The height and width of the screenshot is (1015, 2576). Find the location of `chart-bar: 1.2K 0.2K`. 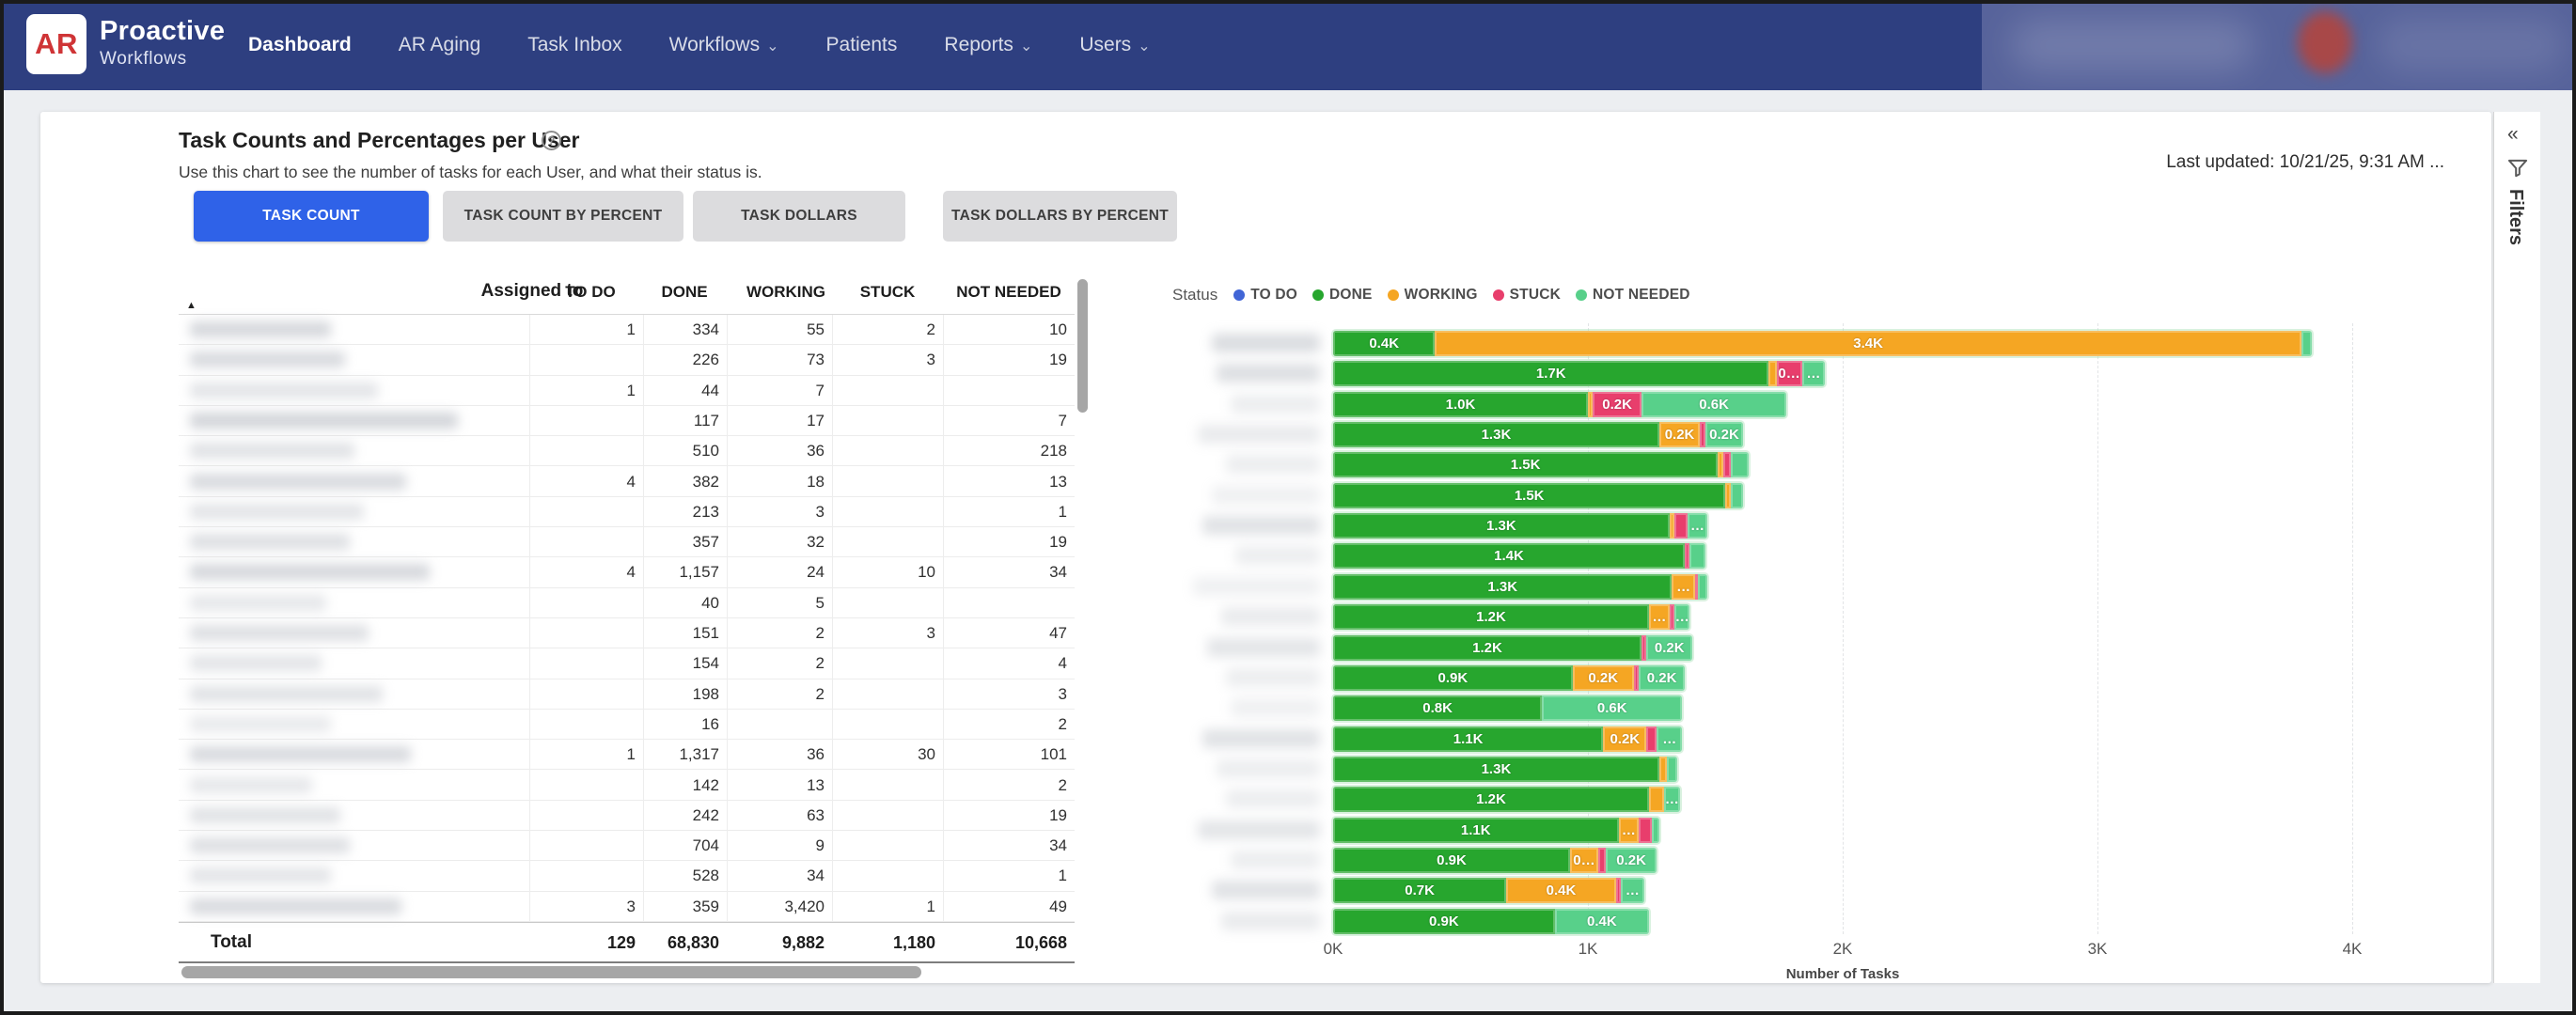

chart-bar: 1.2K 0.2K is located at coordinates (1513, 647).